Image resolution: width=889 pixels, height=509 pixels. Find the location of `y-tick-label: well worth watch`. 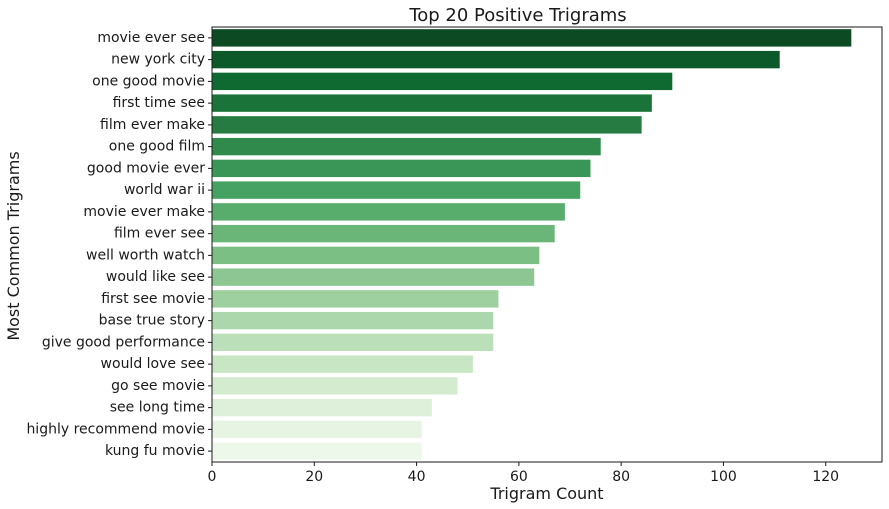

y-tick-label: well worth watch is located at coordinates (145, 255).